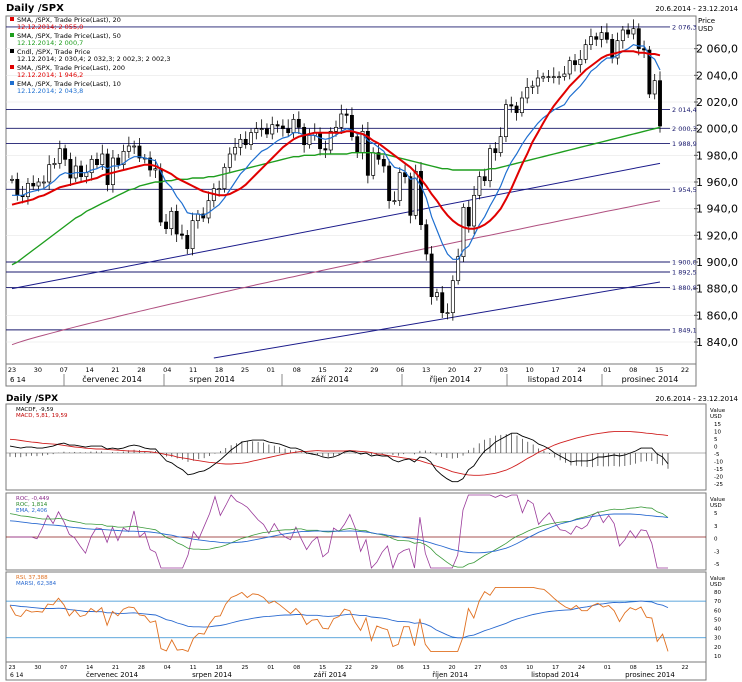  What do you see at coordinates (633, 668) in the screenshot?
I see `lower-x-tick-label: 08` at bounding box center [633, 668].